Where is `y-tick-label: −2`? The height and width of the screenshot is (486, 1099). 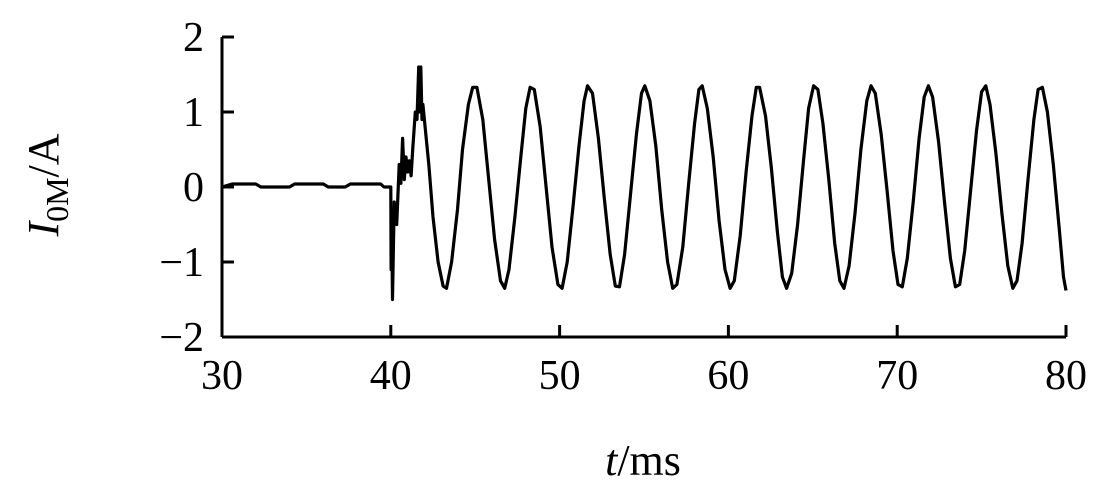 y-tick-label: −2 is located at coordinates (181, 338).